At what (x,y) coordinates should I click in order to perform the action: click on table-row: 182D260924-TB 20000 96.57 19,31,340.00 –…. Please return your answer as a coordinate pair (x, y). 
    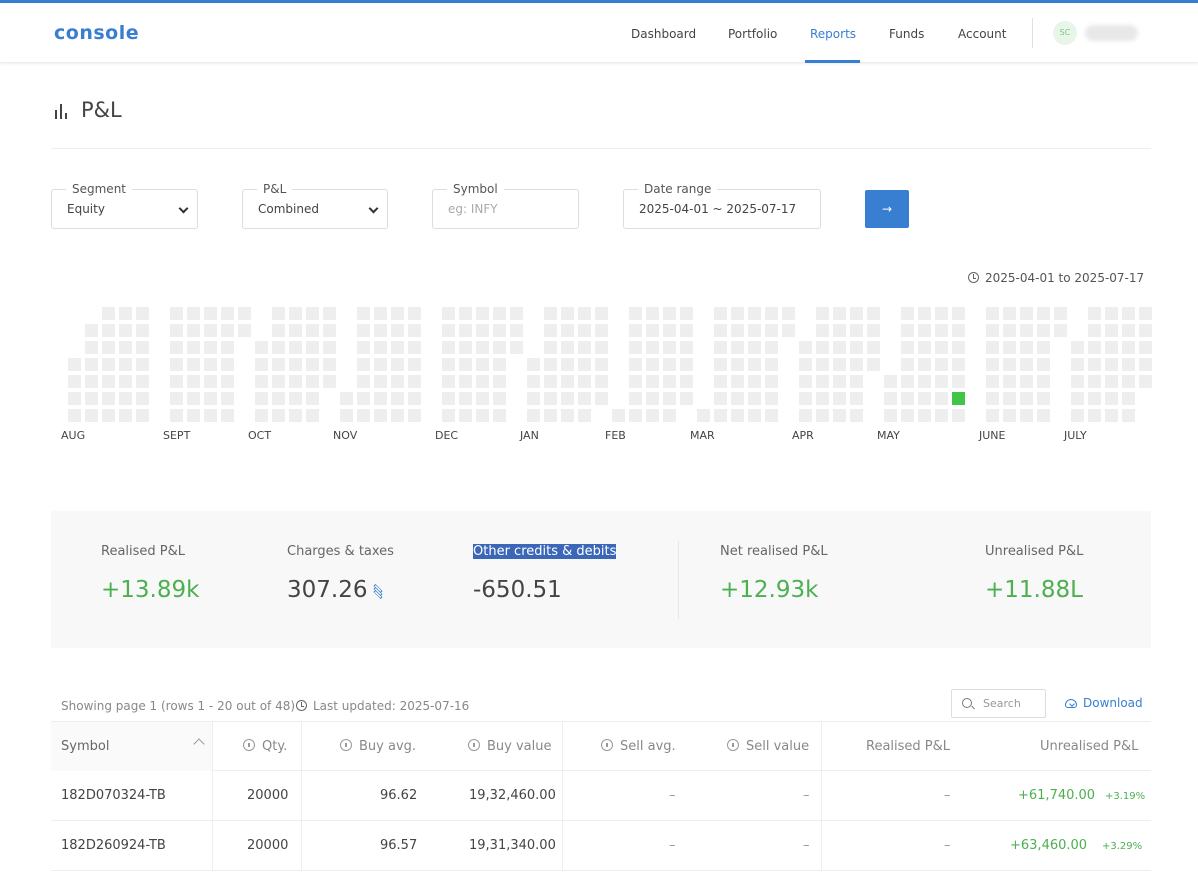
    Looking at the image, I should click on (601, 846).